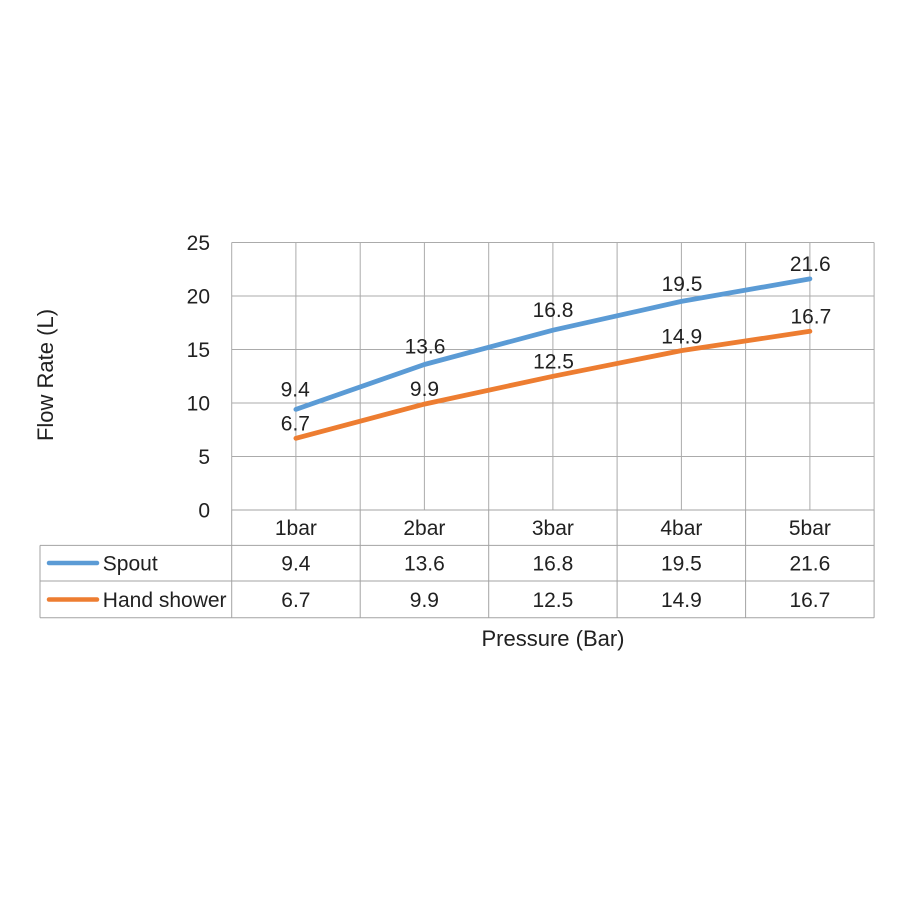 The height and width of the screenshot is (900, 900). I want to click on svg-text: 25, so click(198, 243).